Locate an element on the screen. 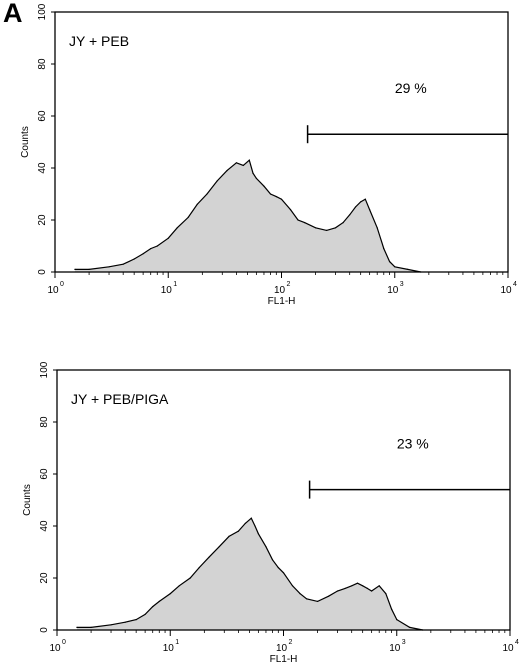 This screenshot has height=671, width=520. histogram-outline is located at coordinates (247, 216).